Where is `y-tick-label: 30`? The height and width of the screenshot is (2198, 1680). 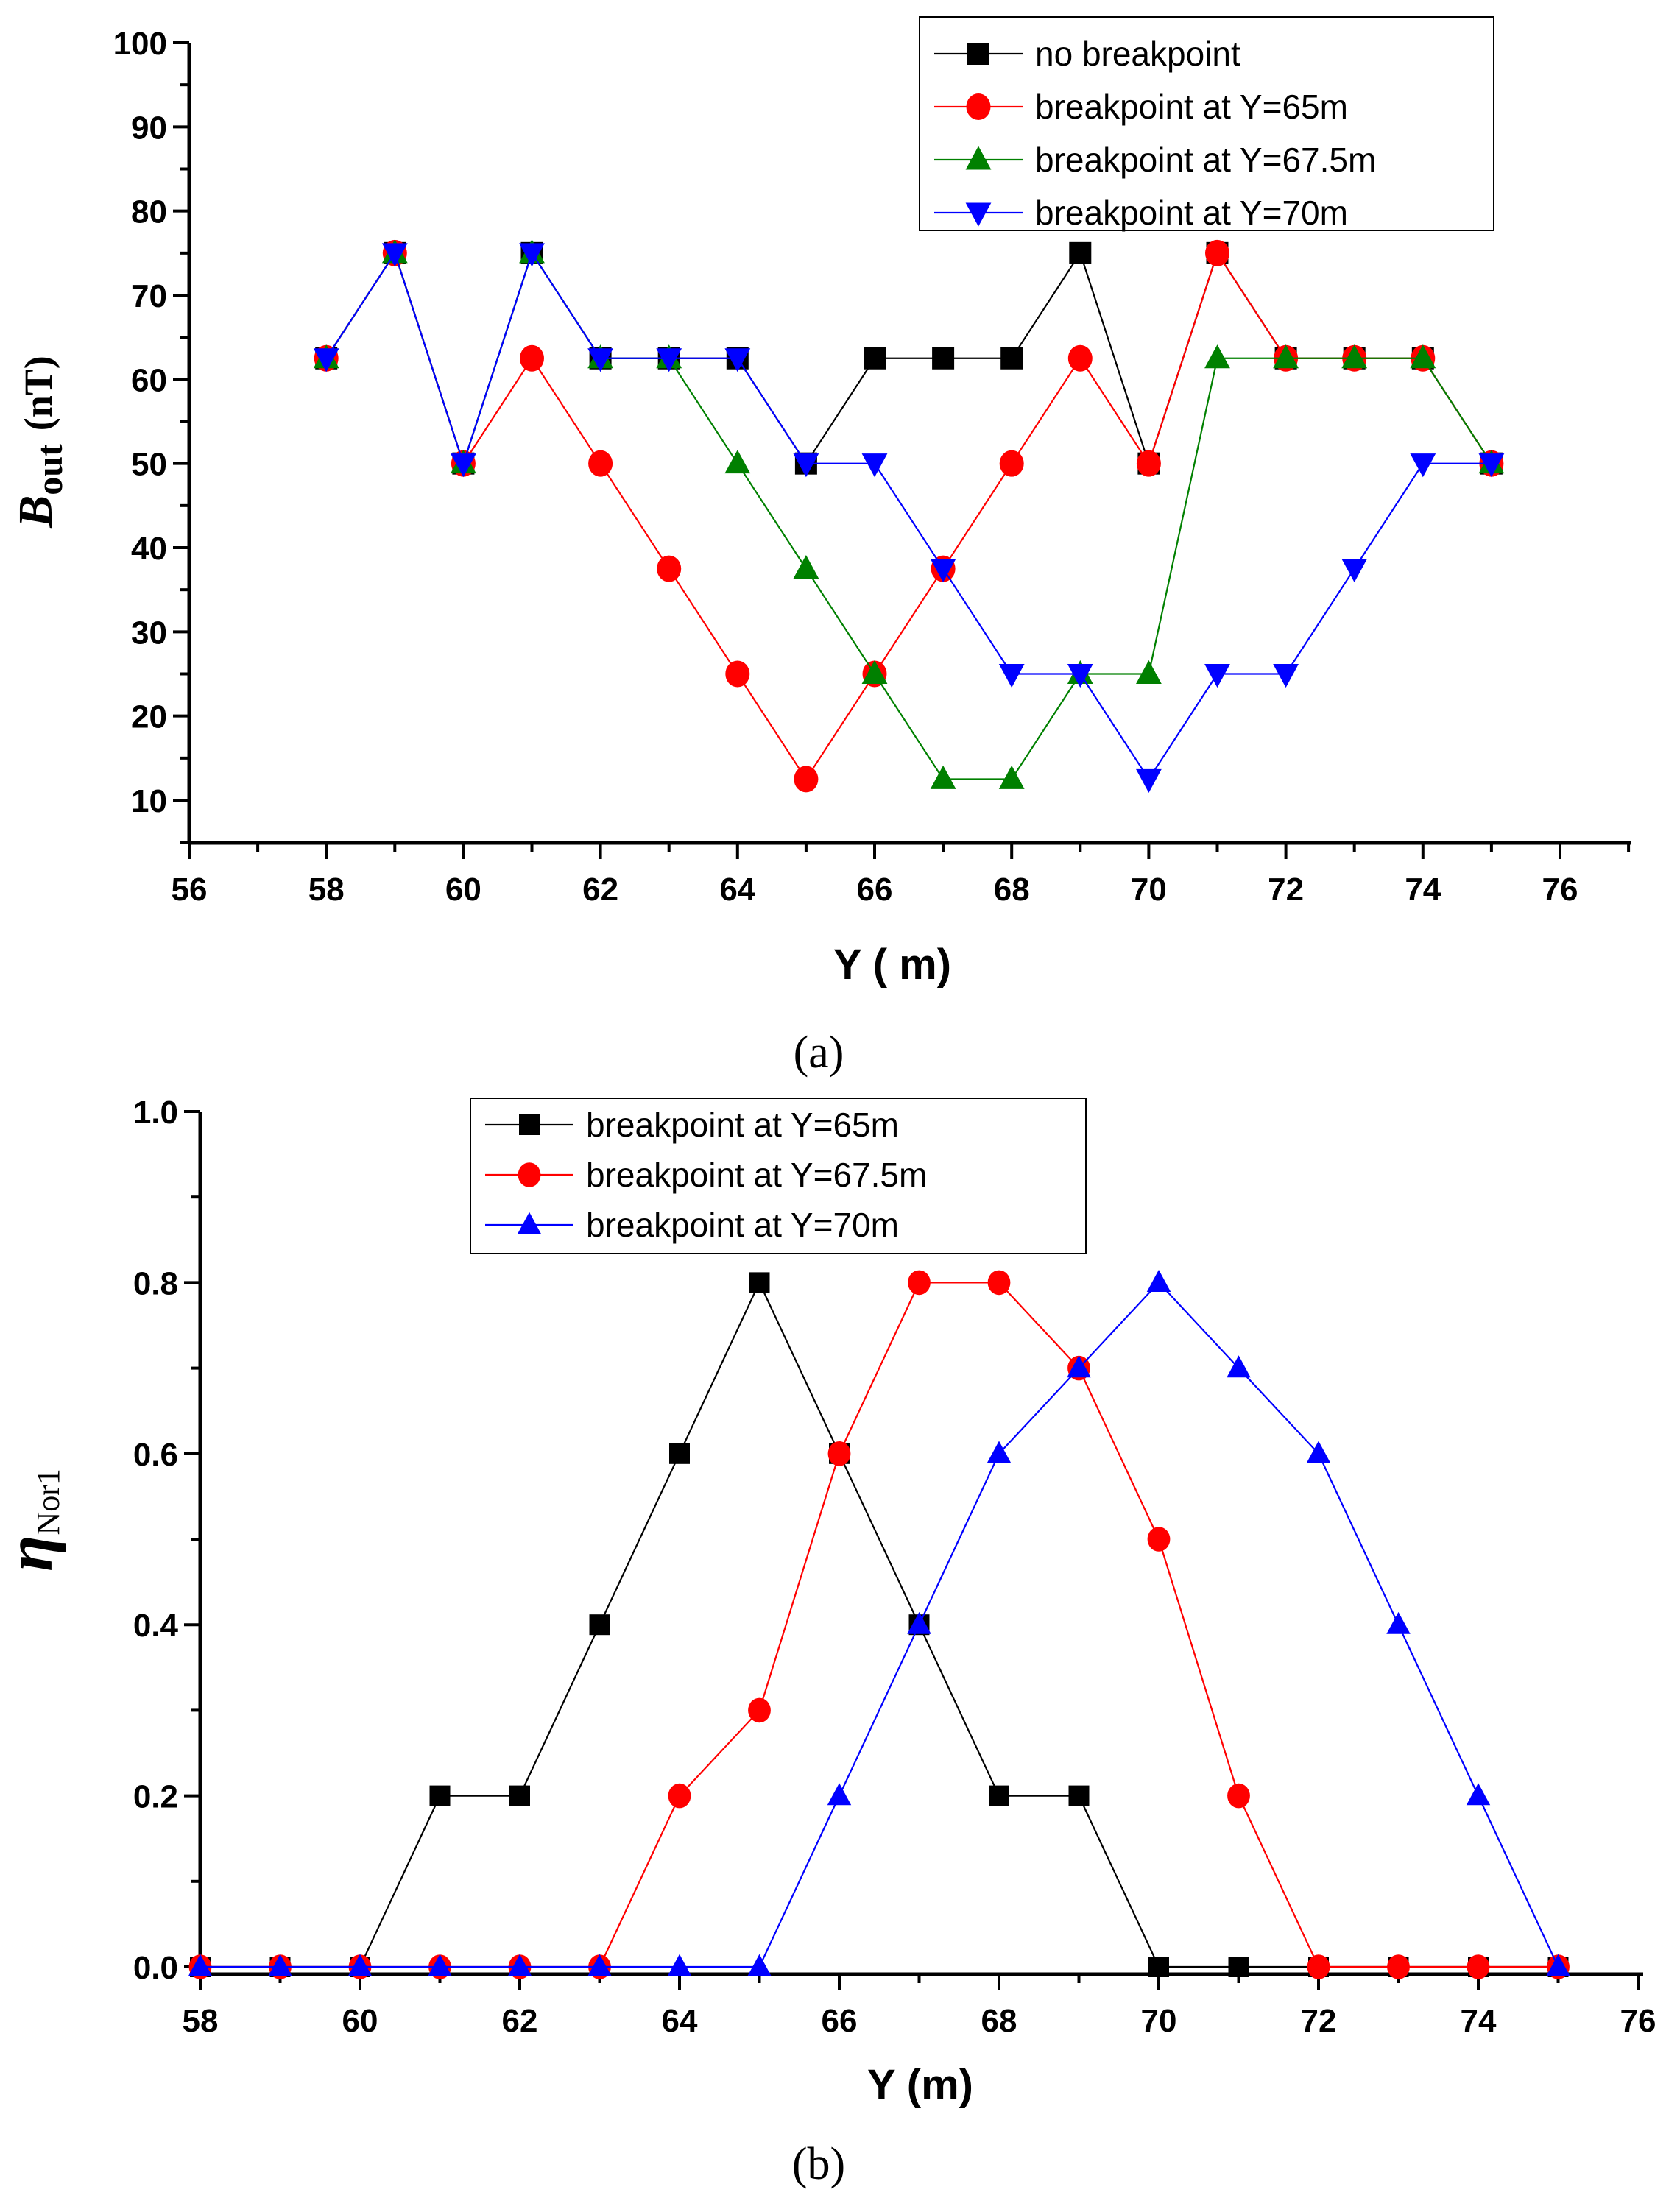 y-tick-label: 30 is located at coordinates (149, 633).